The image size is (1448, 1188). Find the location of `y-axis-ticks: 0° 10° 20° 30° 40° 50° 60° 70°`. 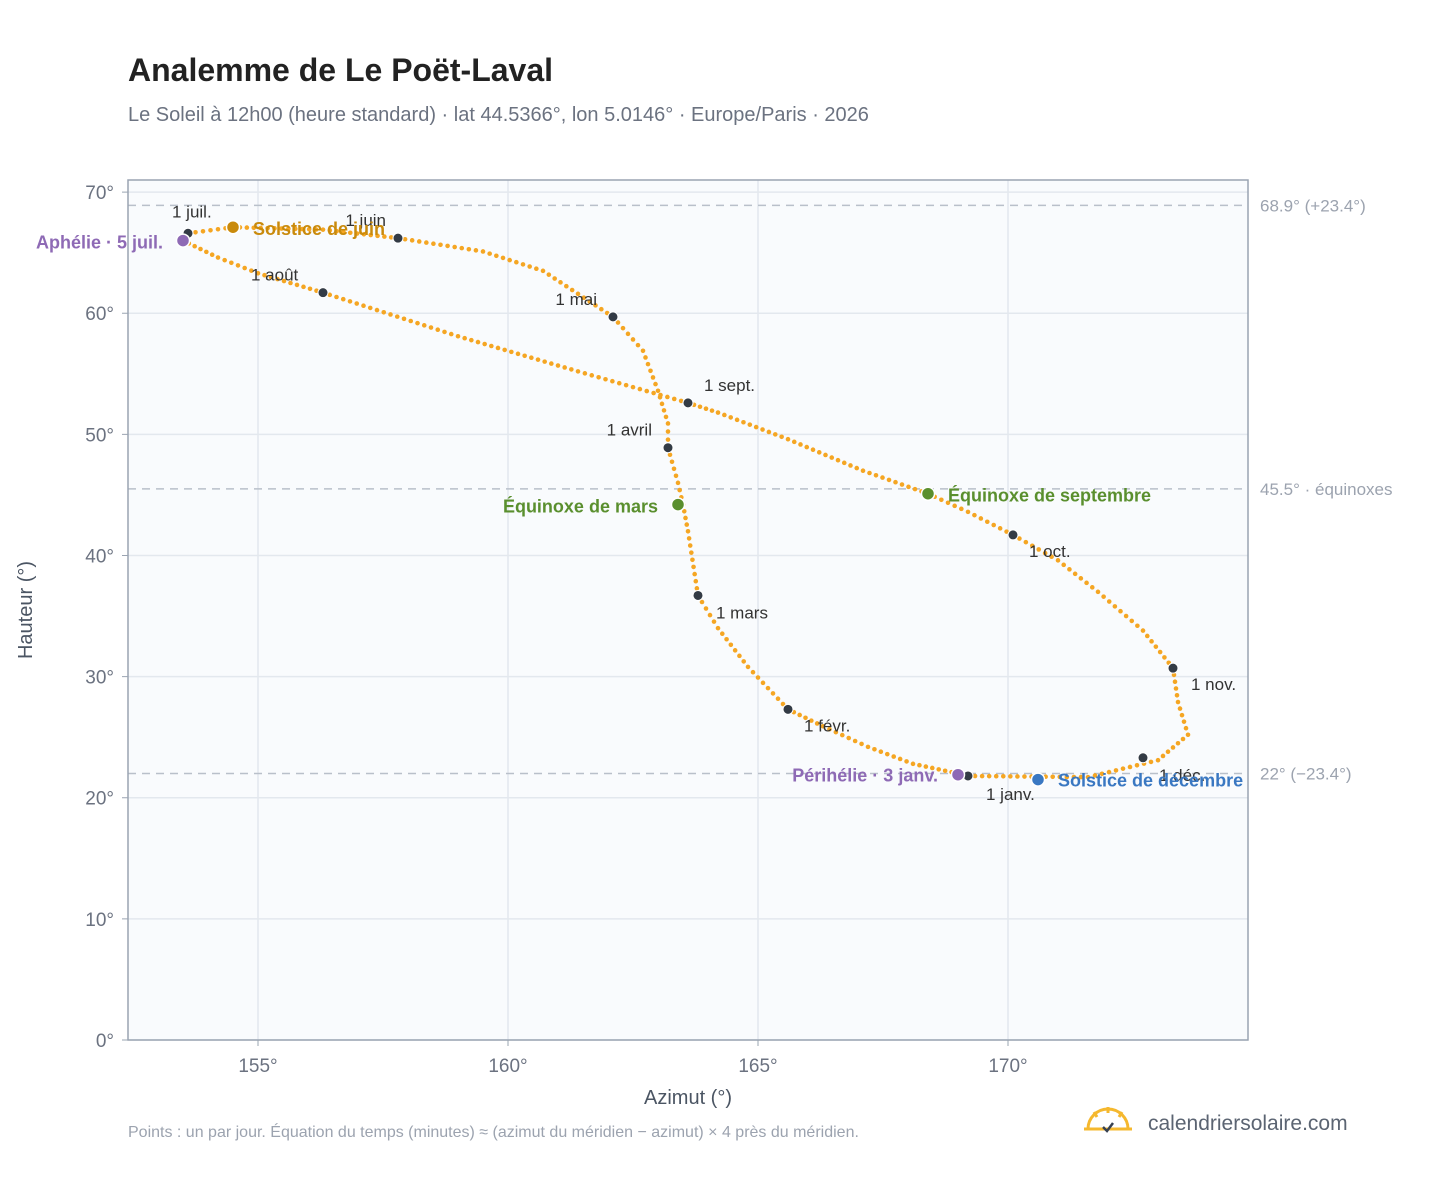

y-axis-ticks: 0° 10° 20° 30° 40° 50° 60° 70° is located at coordinates (106, 617).